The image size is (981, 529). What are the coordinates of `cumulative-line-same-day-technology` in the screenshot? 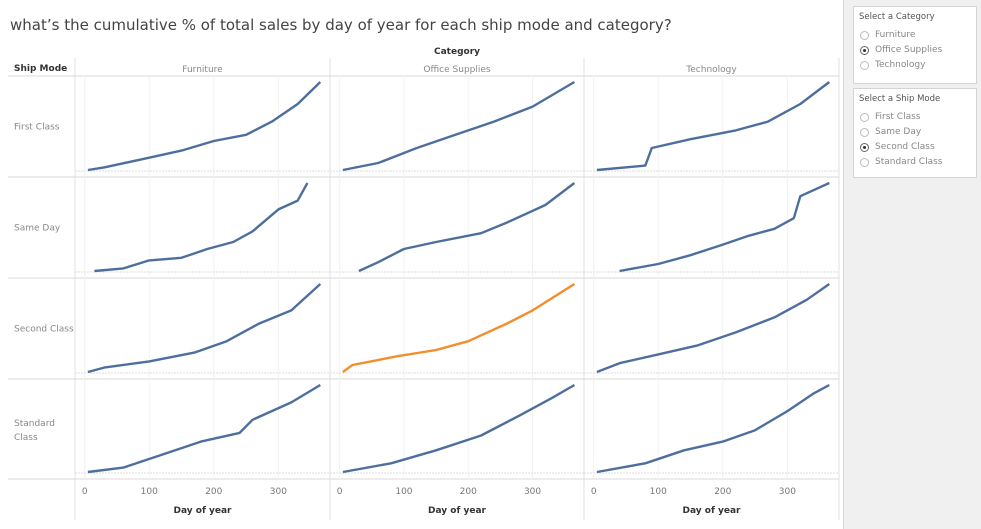 It's located at (724, 227).